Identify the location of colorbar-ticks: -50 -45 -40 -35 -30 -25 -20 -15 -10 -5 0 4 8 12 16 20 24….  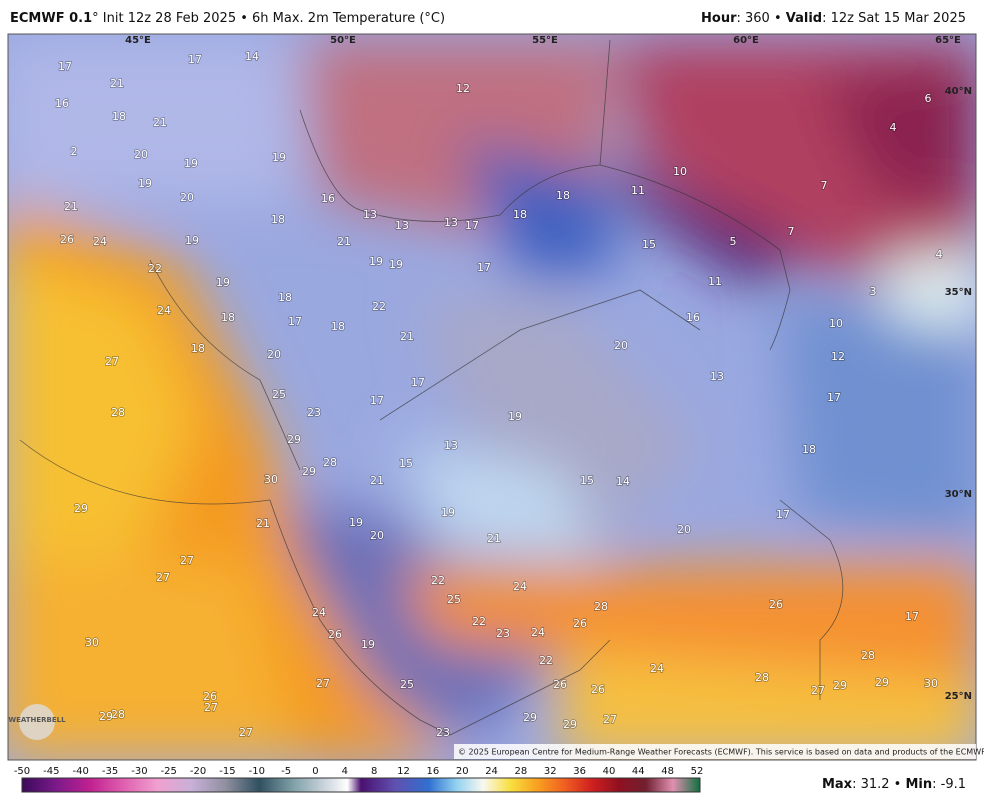
(359, 771).